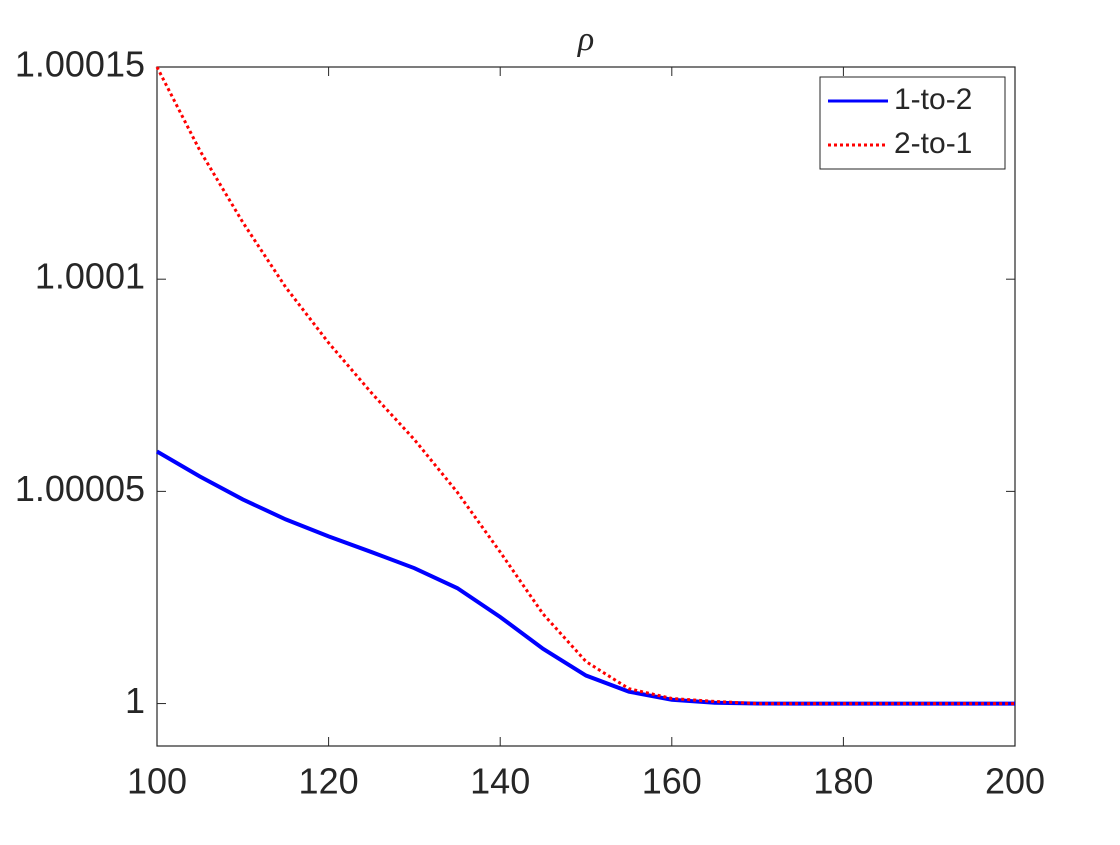 The width and height of the screenshot is (1120, 845). Describe the element at coordinates (912, 123) in the screenshot. I see `legend-box` at that location.